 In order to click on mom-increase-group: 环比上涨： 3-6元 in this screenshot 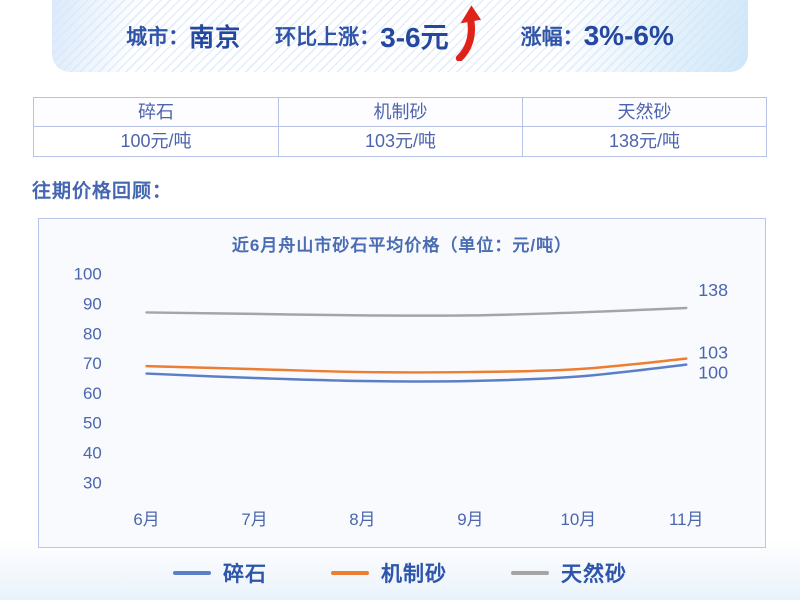, I will do `click(380, 33)`.